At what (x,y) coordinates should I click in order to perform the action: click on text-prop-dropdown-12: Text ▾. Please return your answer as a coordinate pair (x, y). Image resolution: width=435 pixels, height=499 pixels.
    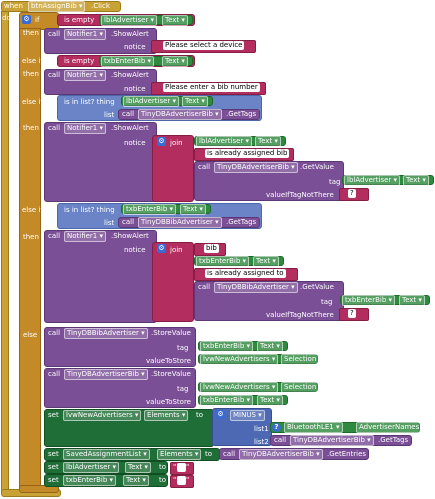
    Looking at the image, I should click on (136, 480).